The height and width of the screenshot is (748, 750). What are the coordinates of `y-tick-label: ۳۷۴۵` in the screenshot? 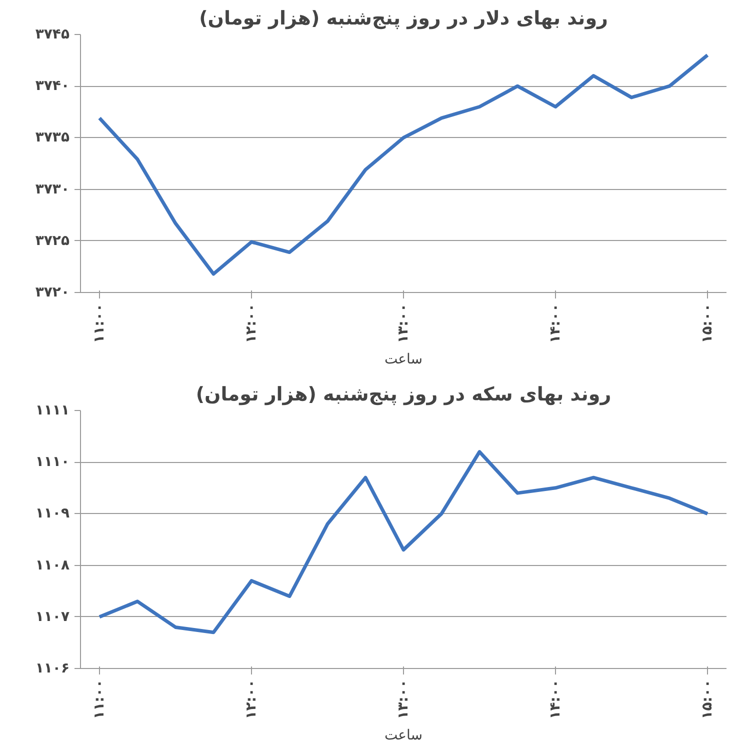 It's located at (52, 34).